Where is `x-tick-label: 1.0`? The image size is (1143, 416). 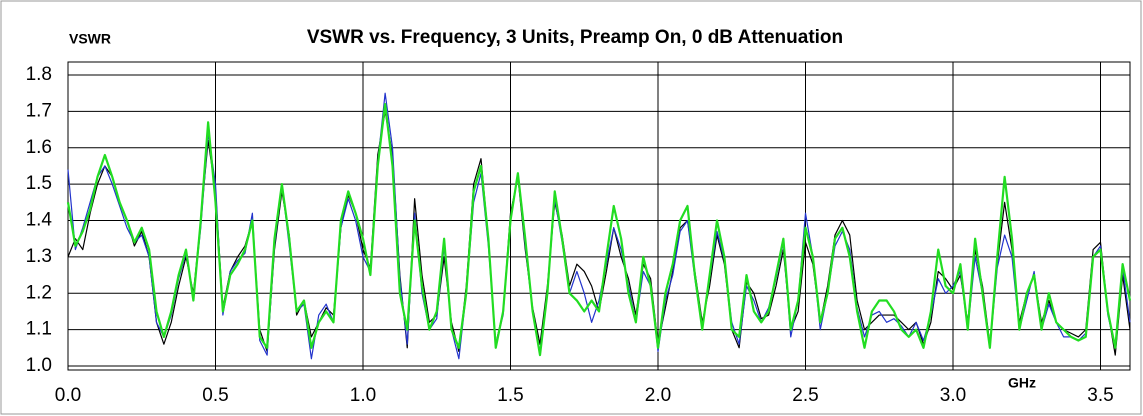 x-tick-label: 1.0 is located at coordinates (363, 395).